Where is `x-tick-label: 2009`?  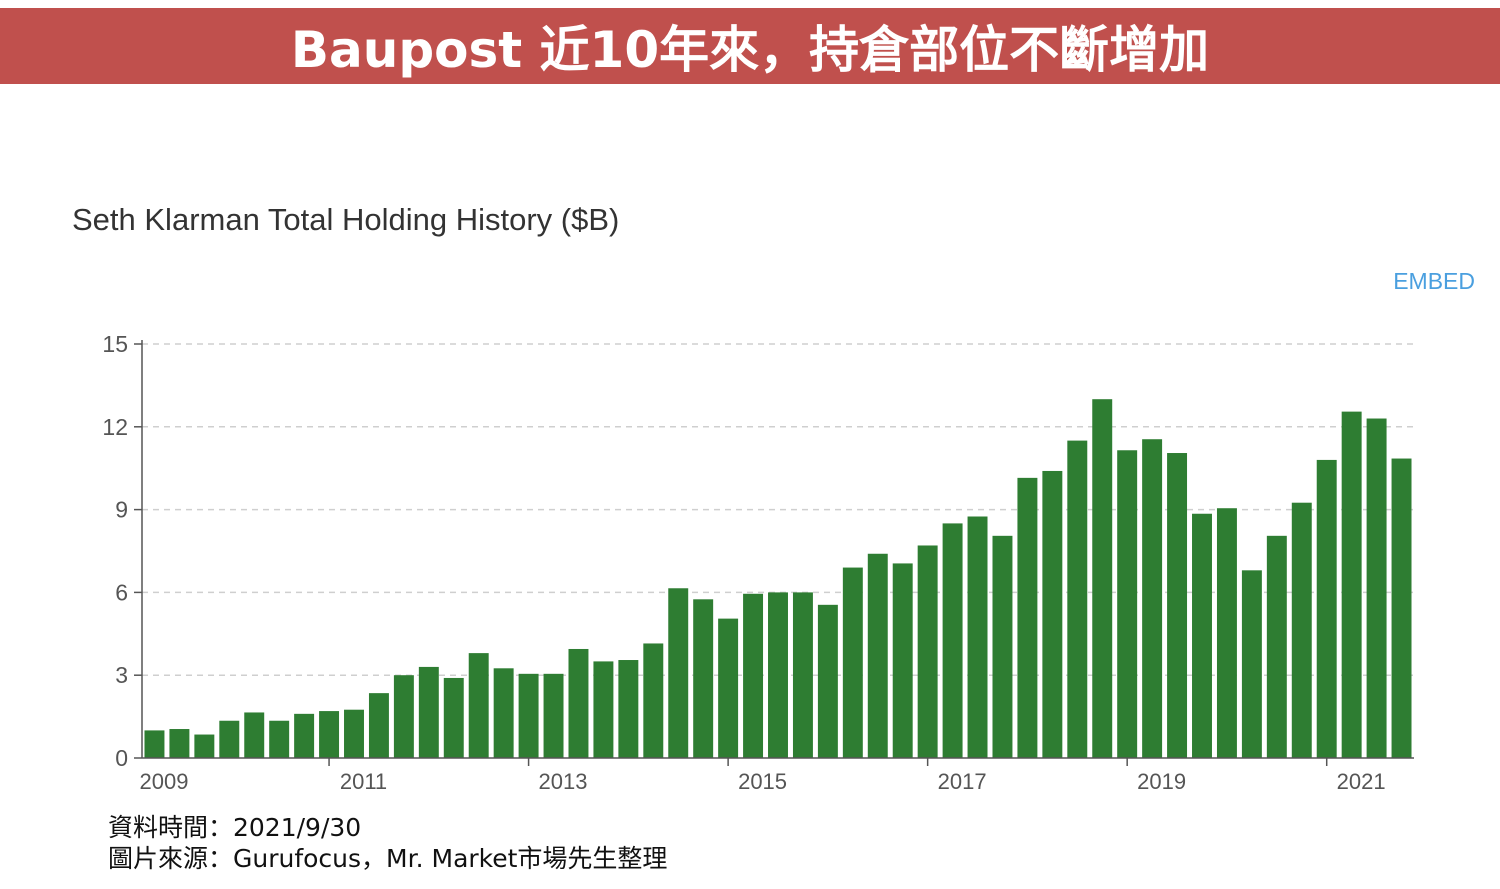 x-tick-label: 2009 is located at coordinates (163, 781).